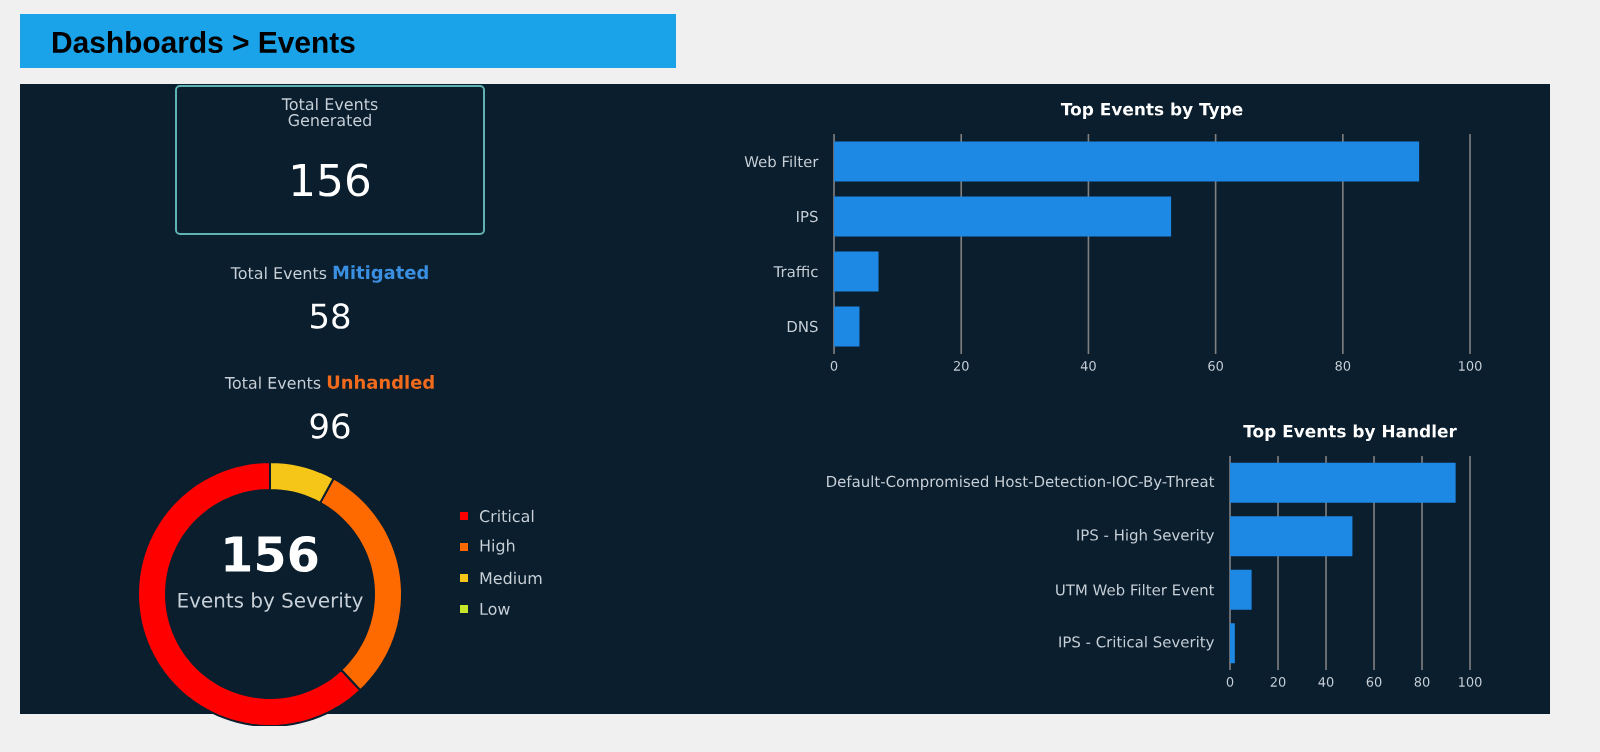  What do you see at coordinates (1350, 433) in the screenshot?
I see `chart-title: Top Events by Handler` at bounding box center [1350, 433].